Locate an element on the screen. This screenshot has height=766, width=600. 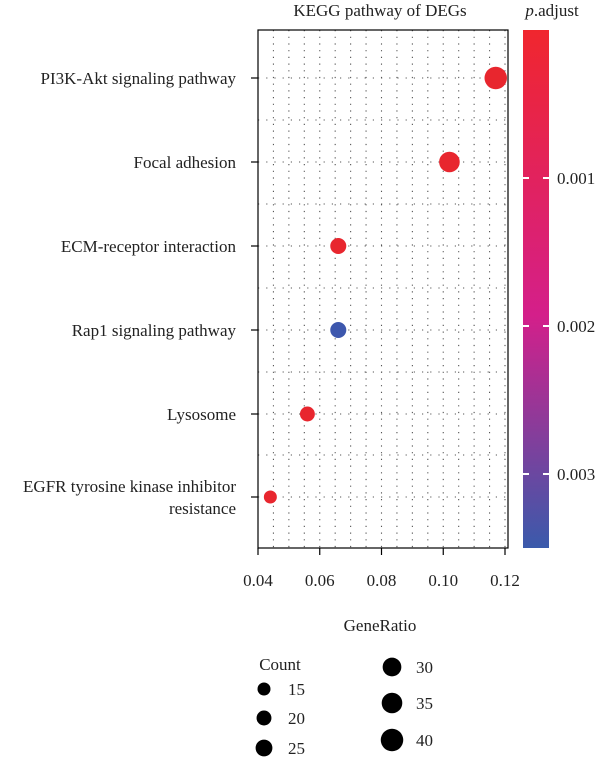
color-legend: p.adjust 0.001 0.002 0.003 is located at coordinates (559, 274).